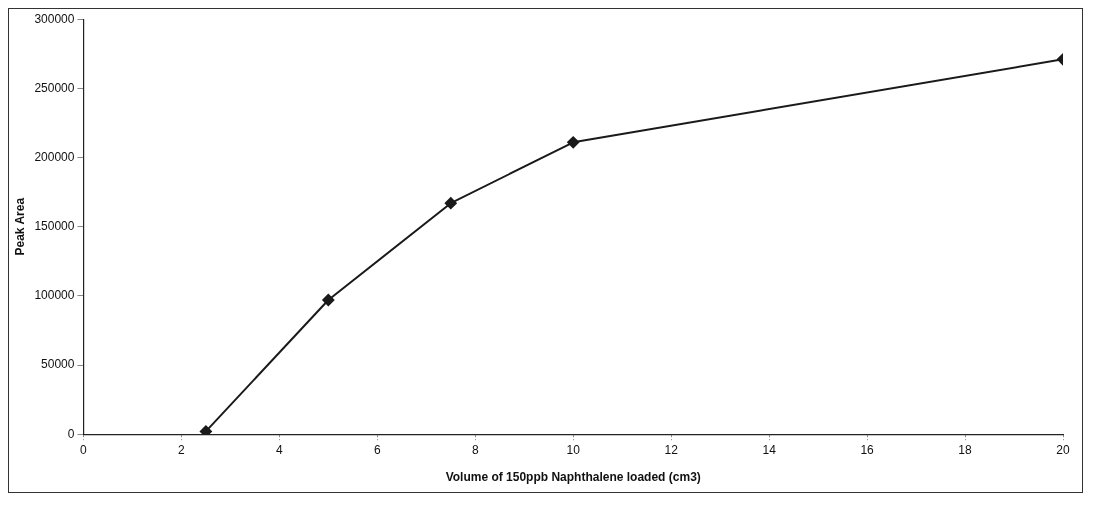 The width and height of the screenshot is (1097, 507). Describe the element at coordinates (377, 449) in the screenshot. I see `x-tick-label: 6` at that location.